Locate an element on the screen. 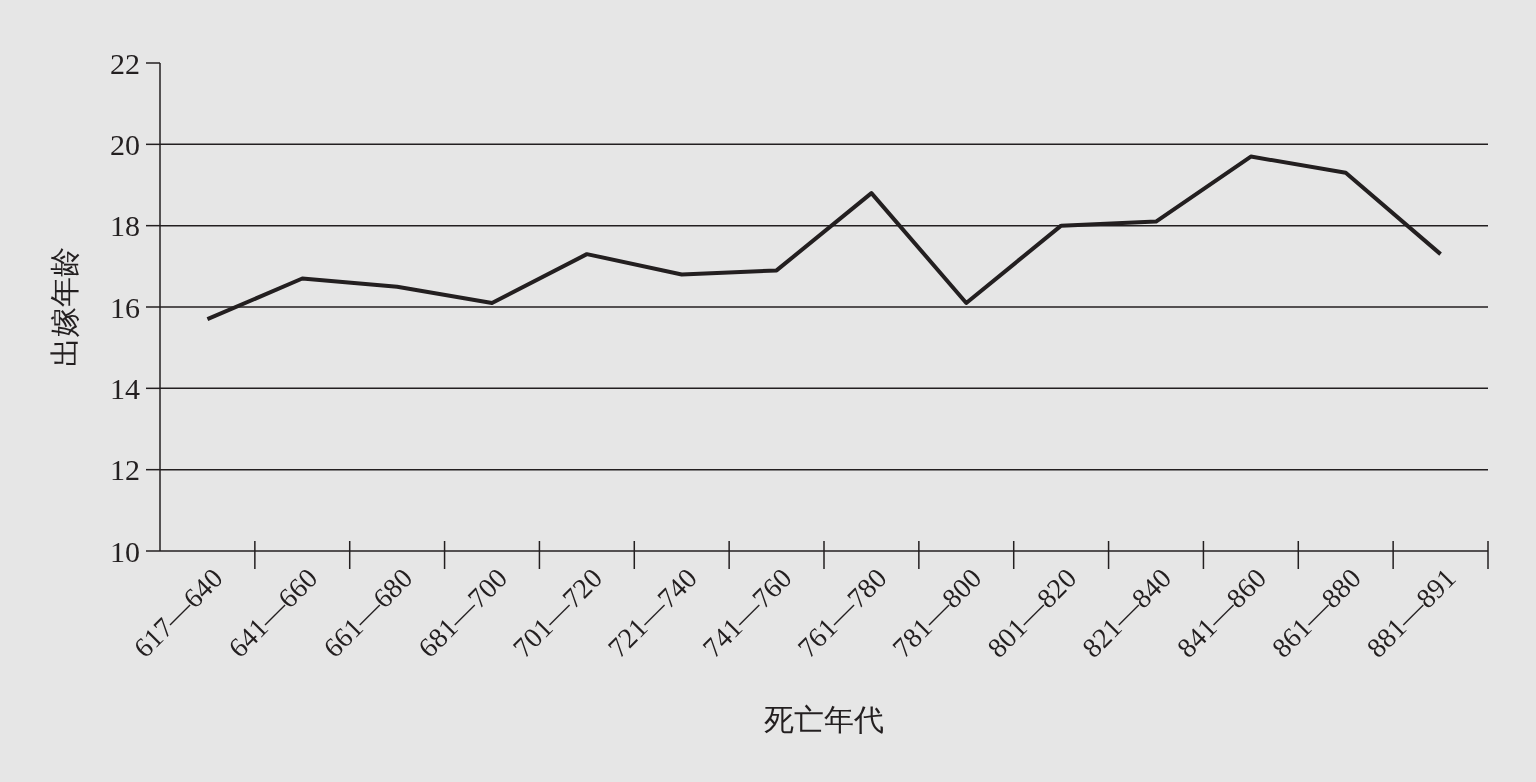 This screenshot has width=1536, height=782. y-tick-label: 14 is located at coordinates (125, 388).